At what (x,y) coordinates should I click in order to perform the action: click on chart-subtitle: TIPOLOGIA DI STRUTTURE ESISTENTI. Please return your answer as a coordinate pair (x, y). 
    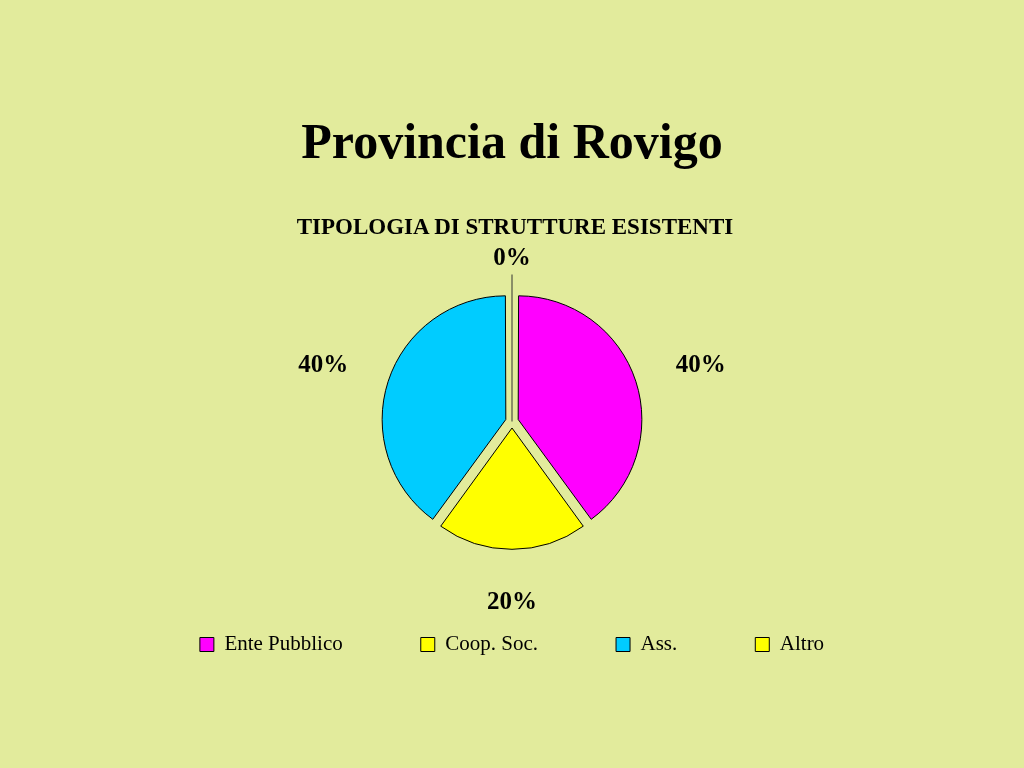
    Looking at the image, I should click on (515, 227).